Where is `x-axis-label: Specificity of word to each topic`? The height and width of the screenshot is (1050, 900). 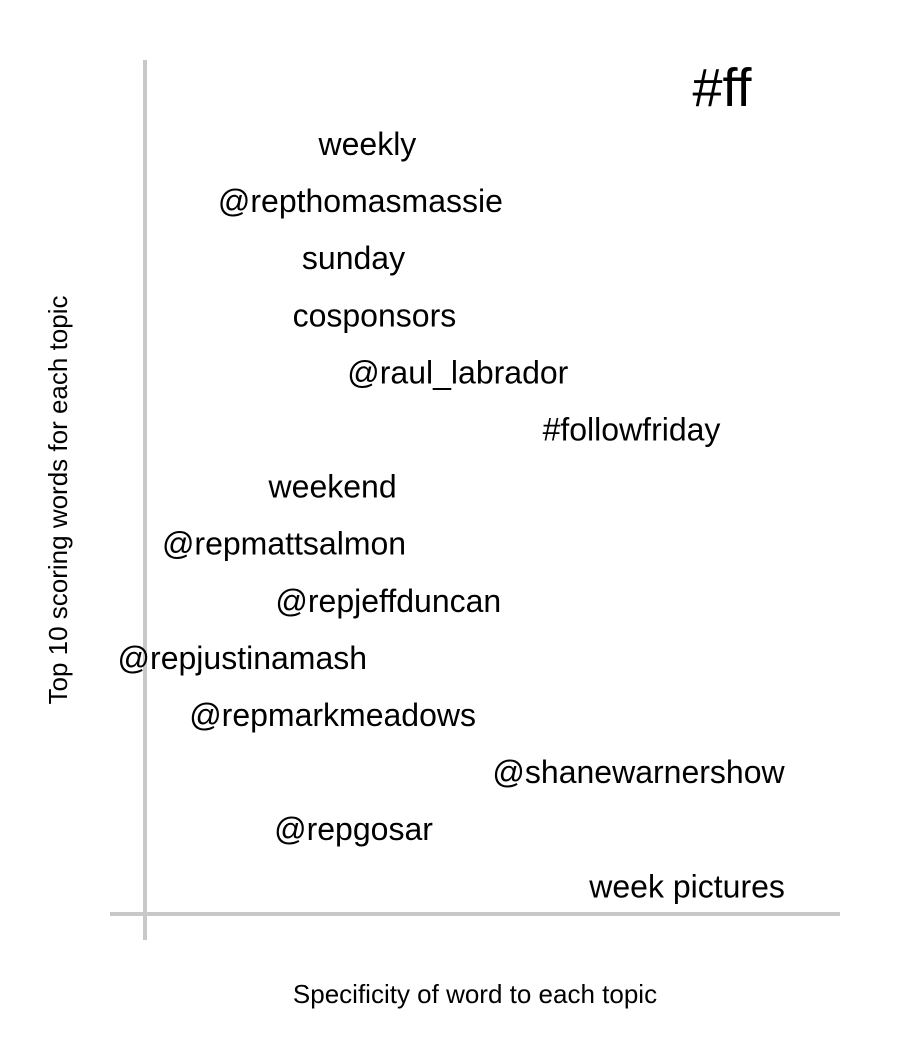
x-axis-label: Specificity of word to each topic is located at coordinates (475, 994).